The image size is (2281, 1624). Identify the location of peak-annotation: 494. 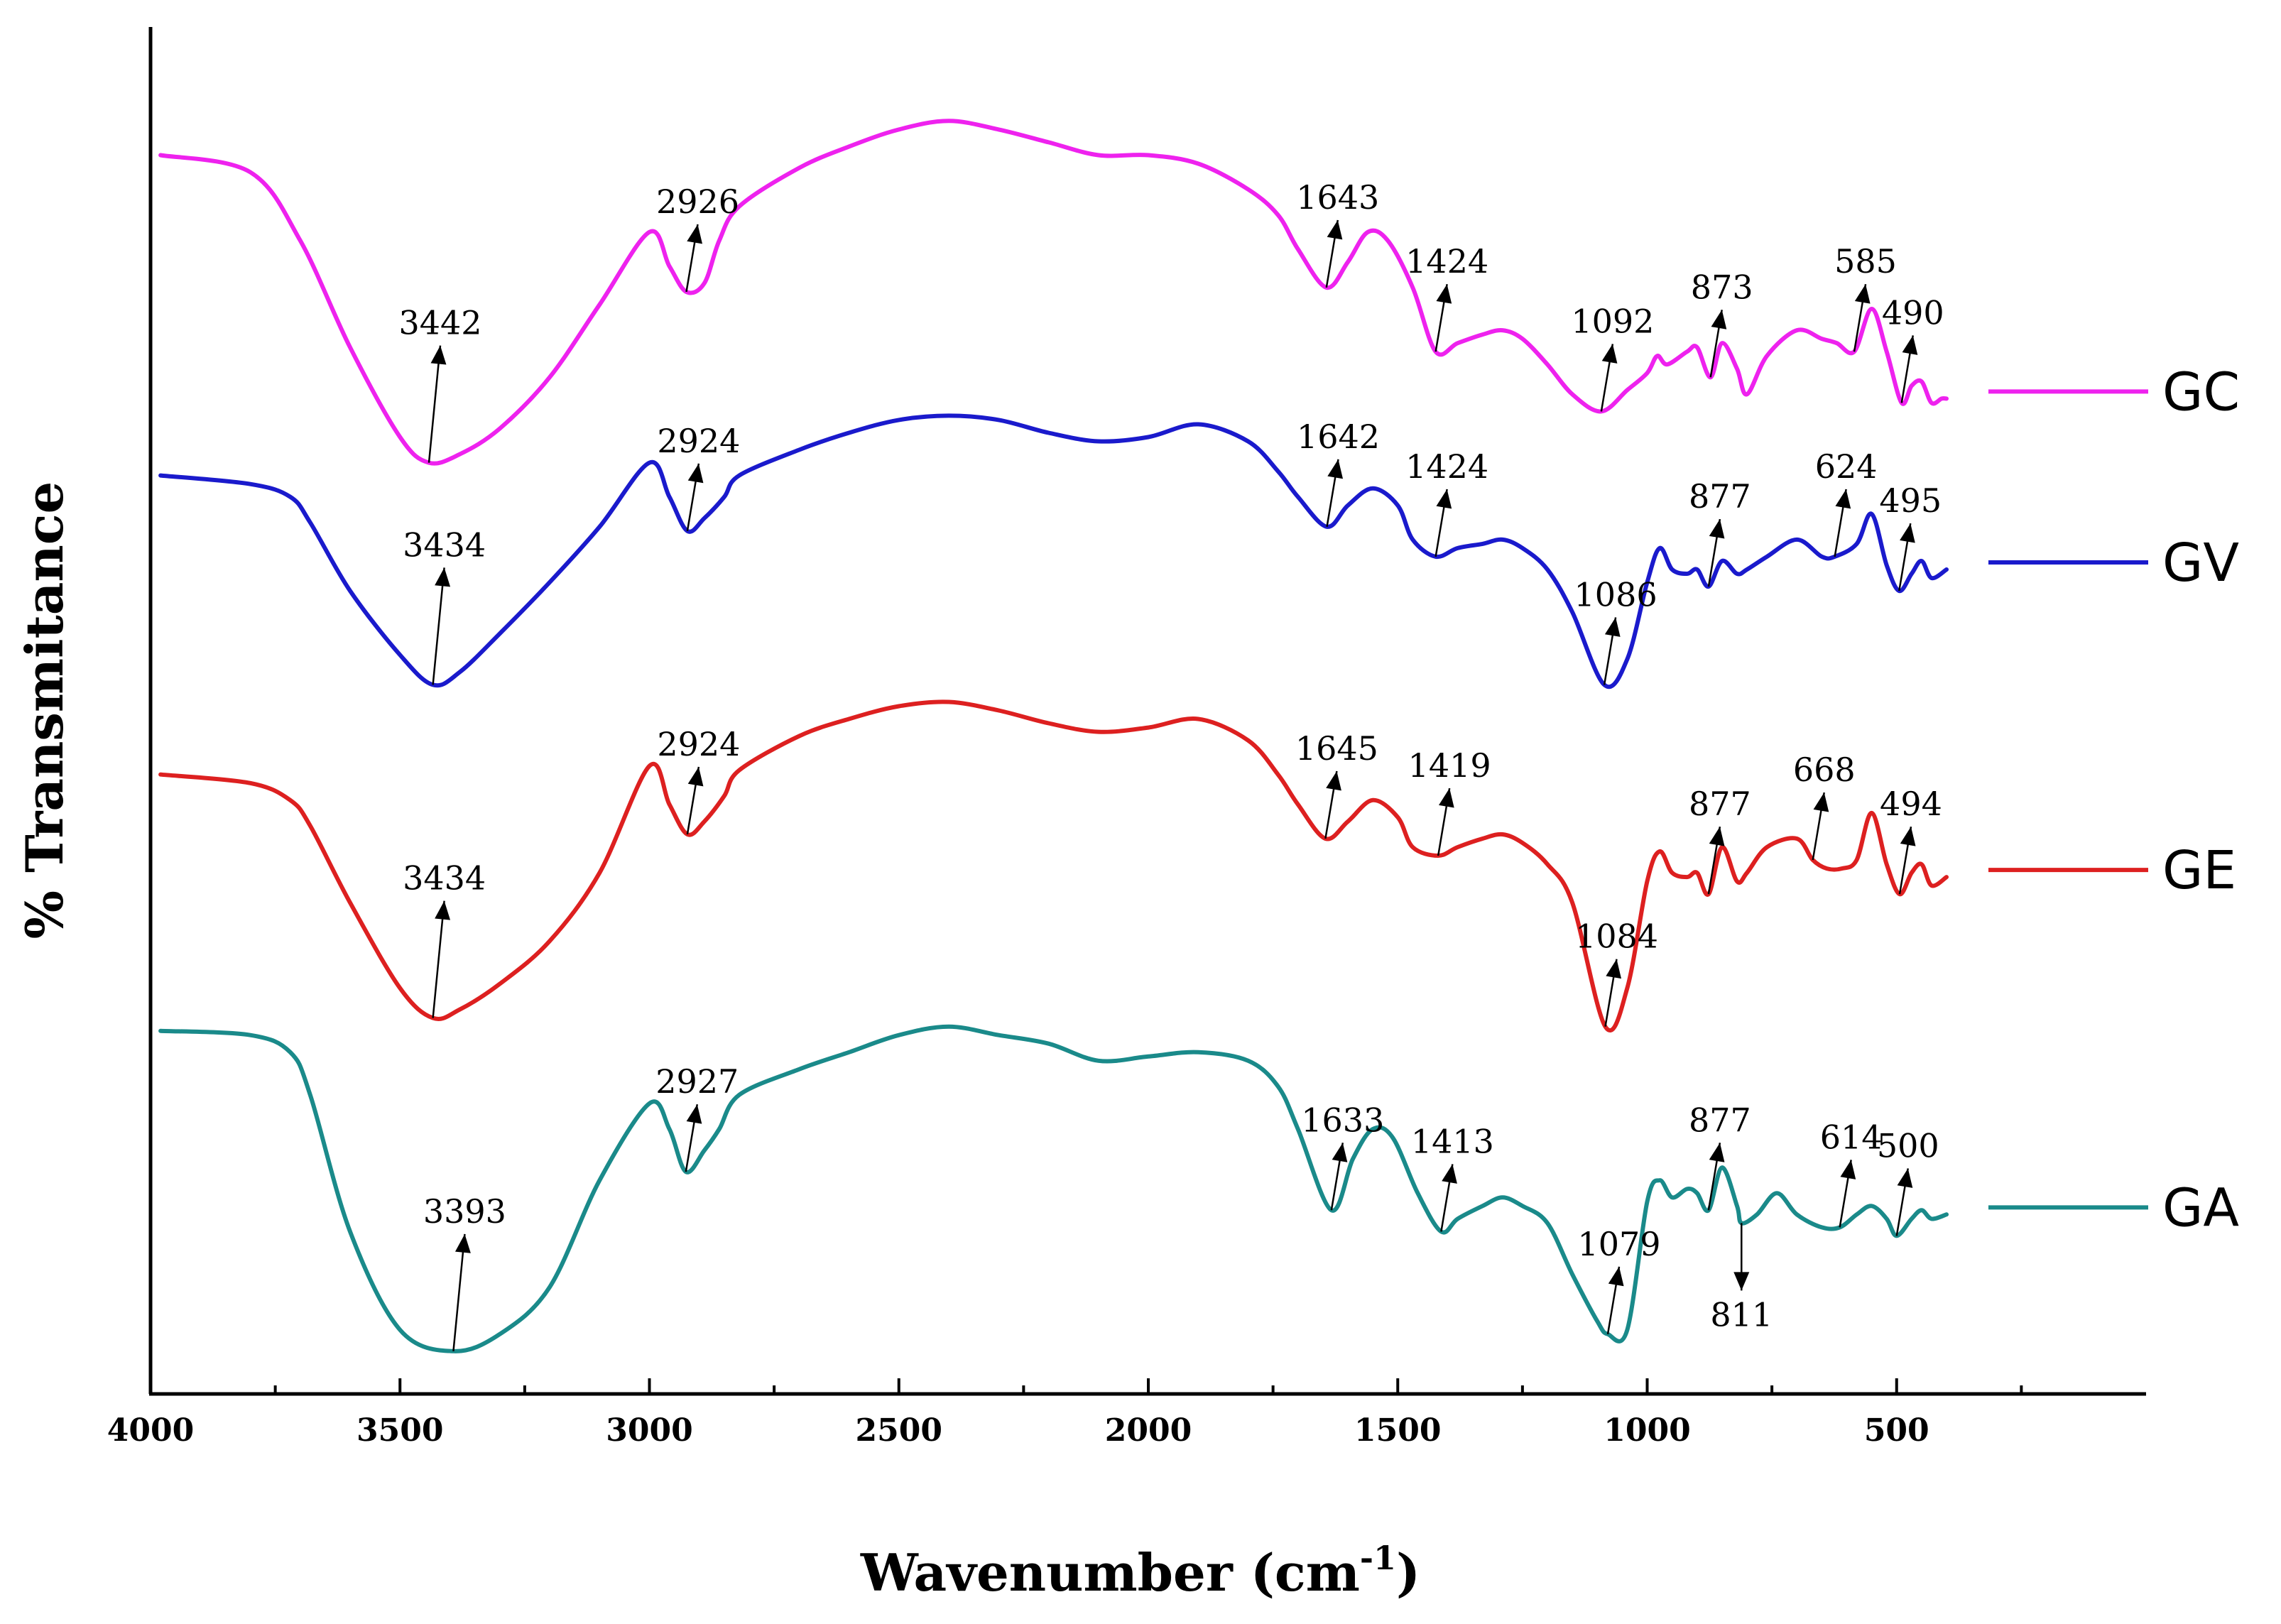
(1911, 840).